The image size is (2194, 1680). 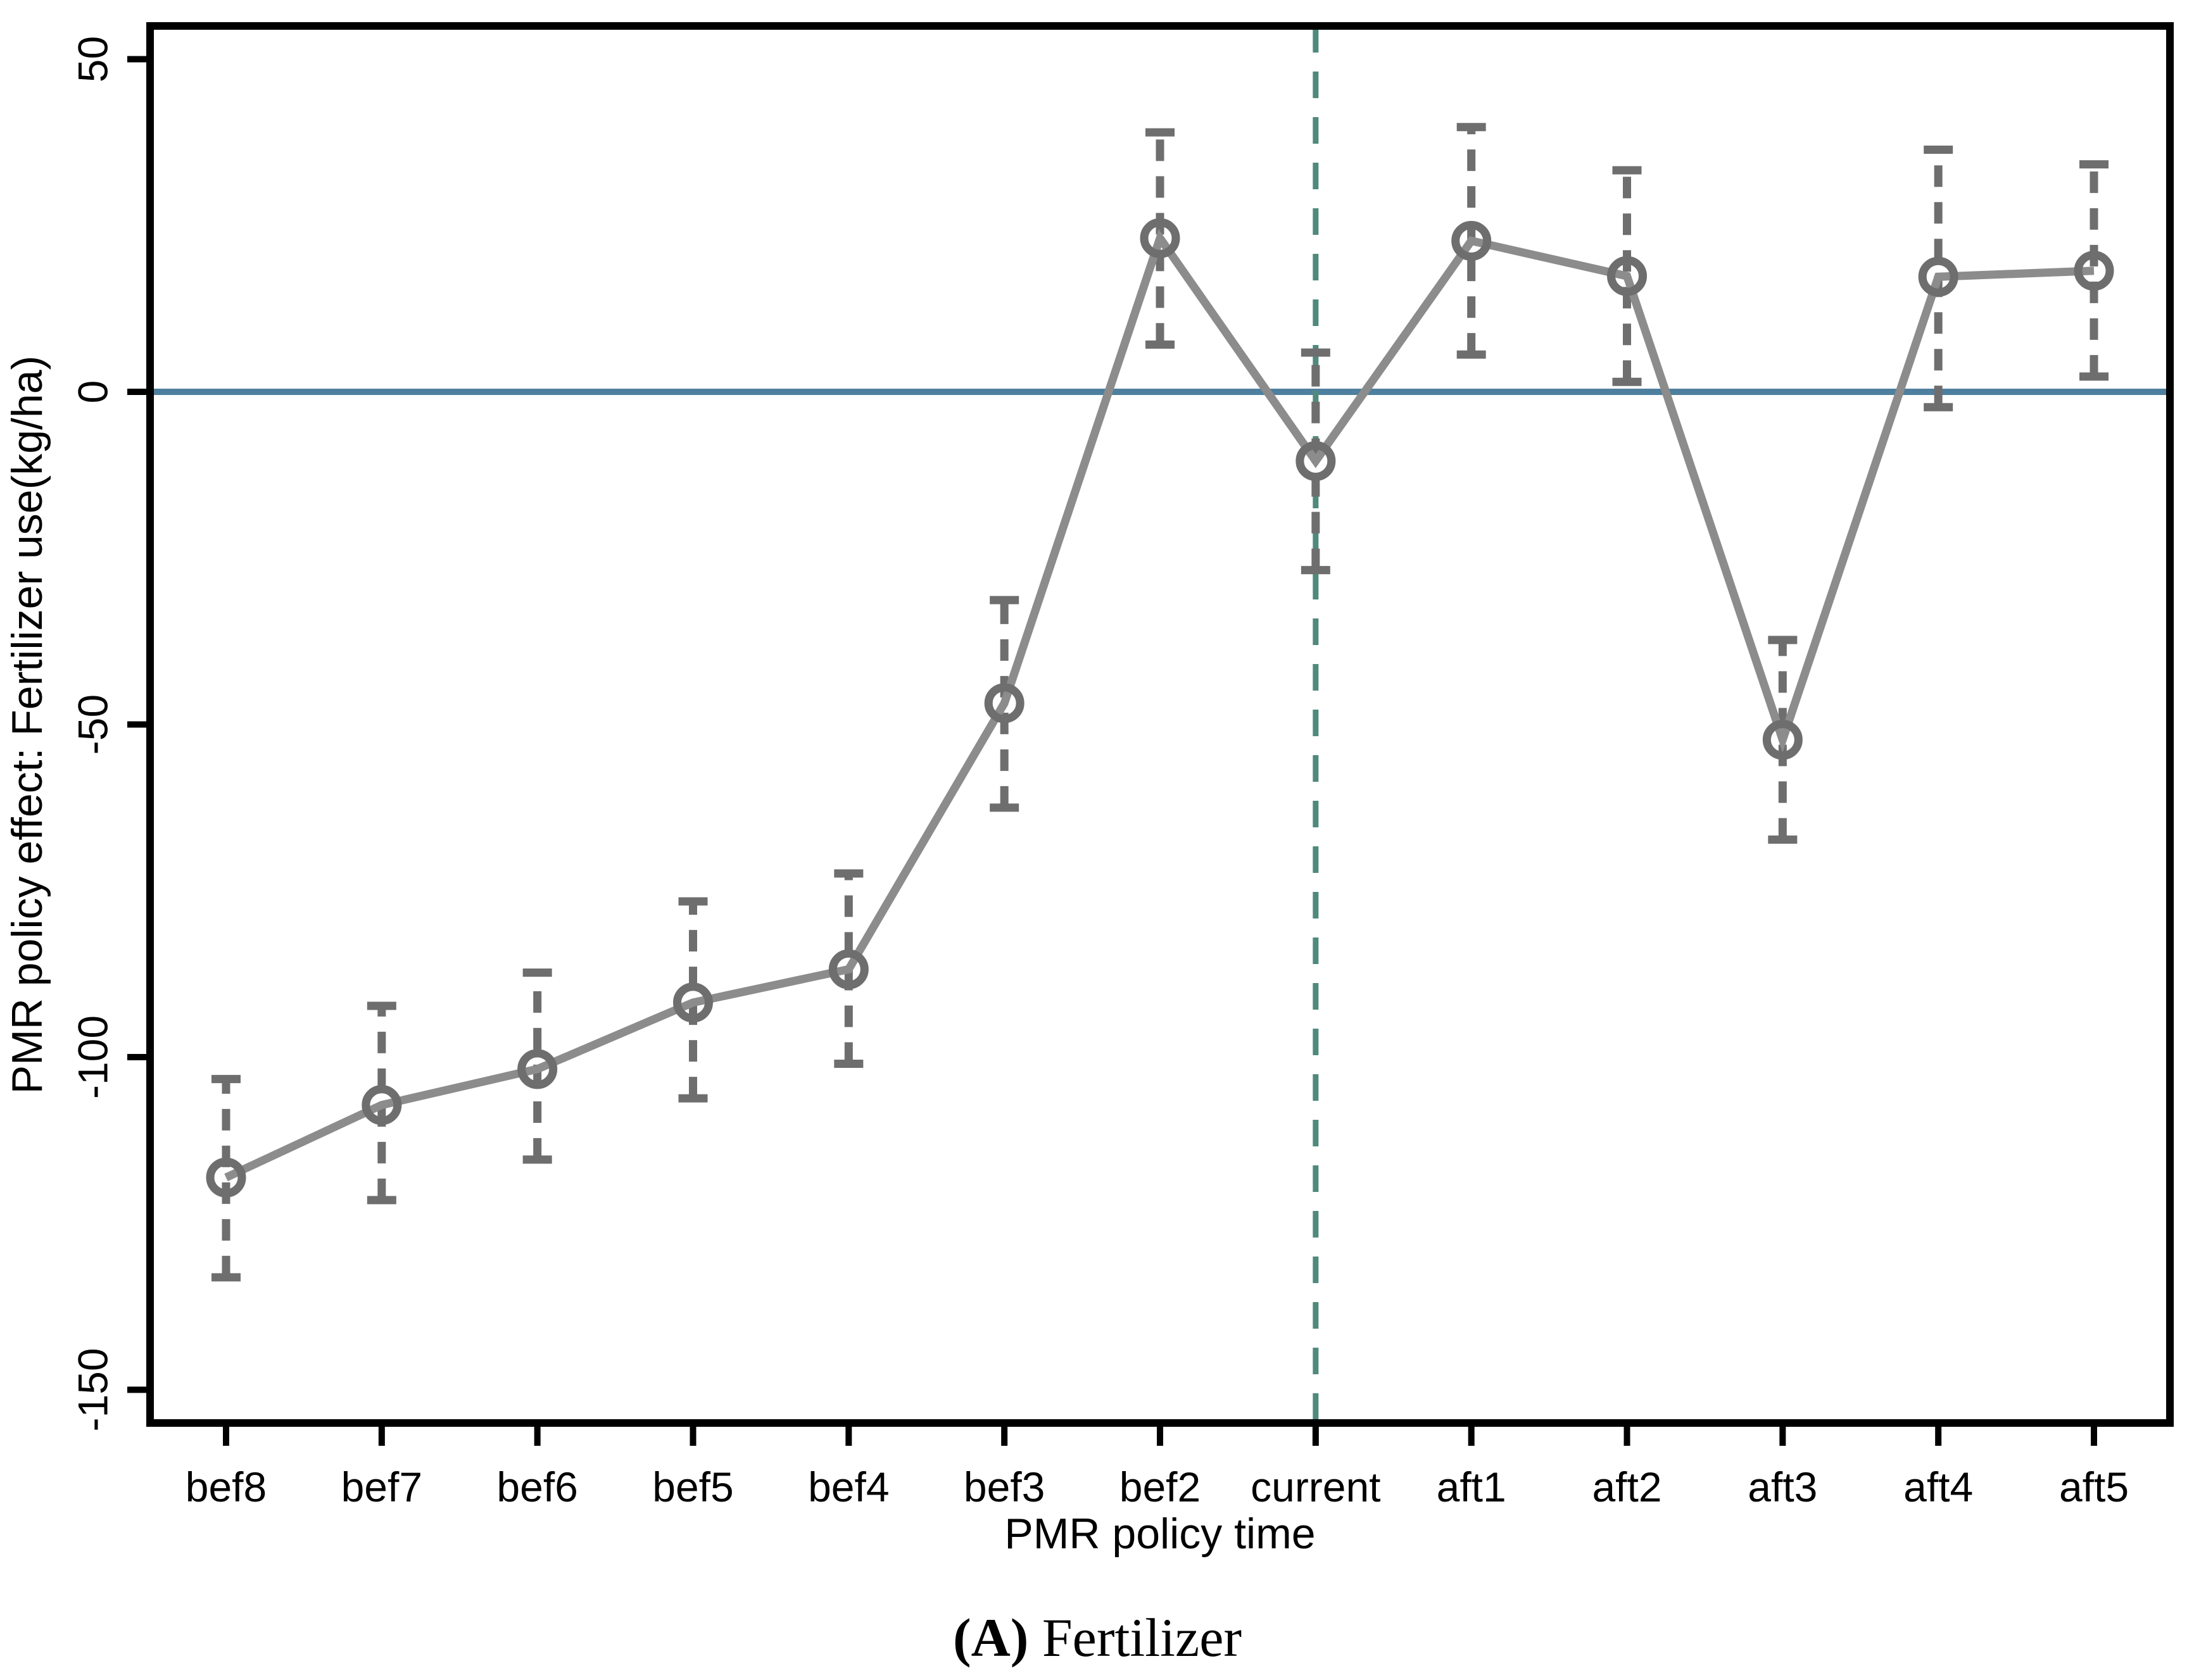 I want to click on figure-caption: (A) Fertilizer, so click(x=1097, y=1637).